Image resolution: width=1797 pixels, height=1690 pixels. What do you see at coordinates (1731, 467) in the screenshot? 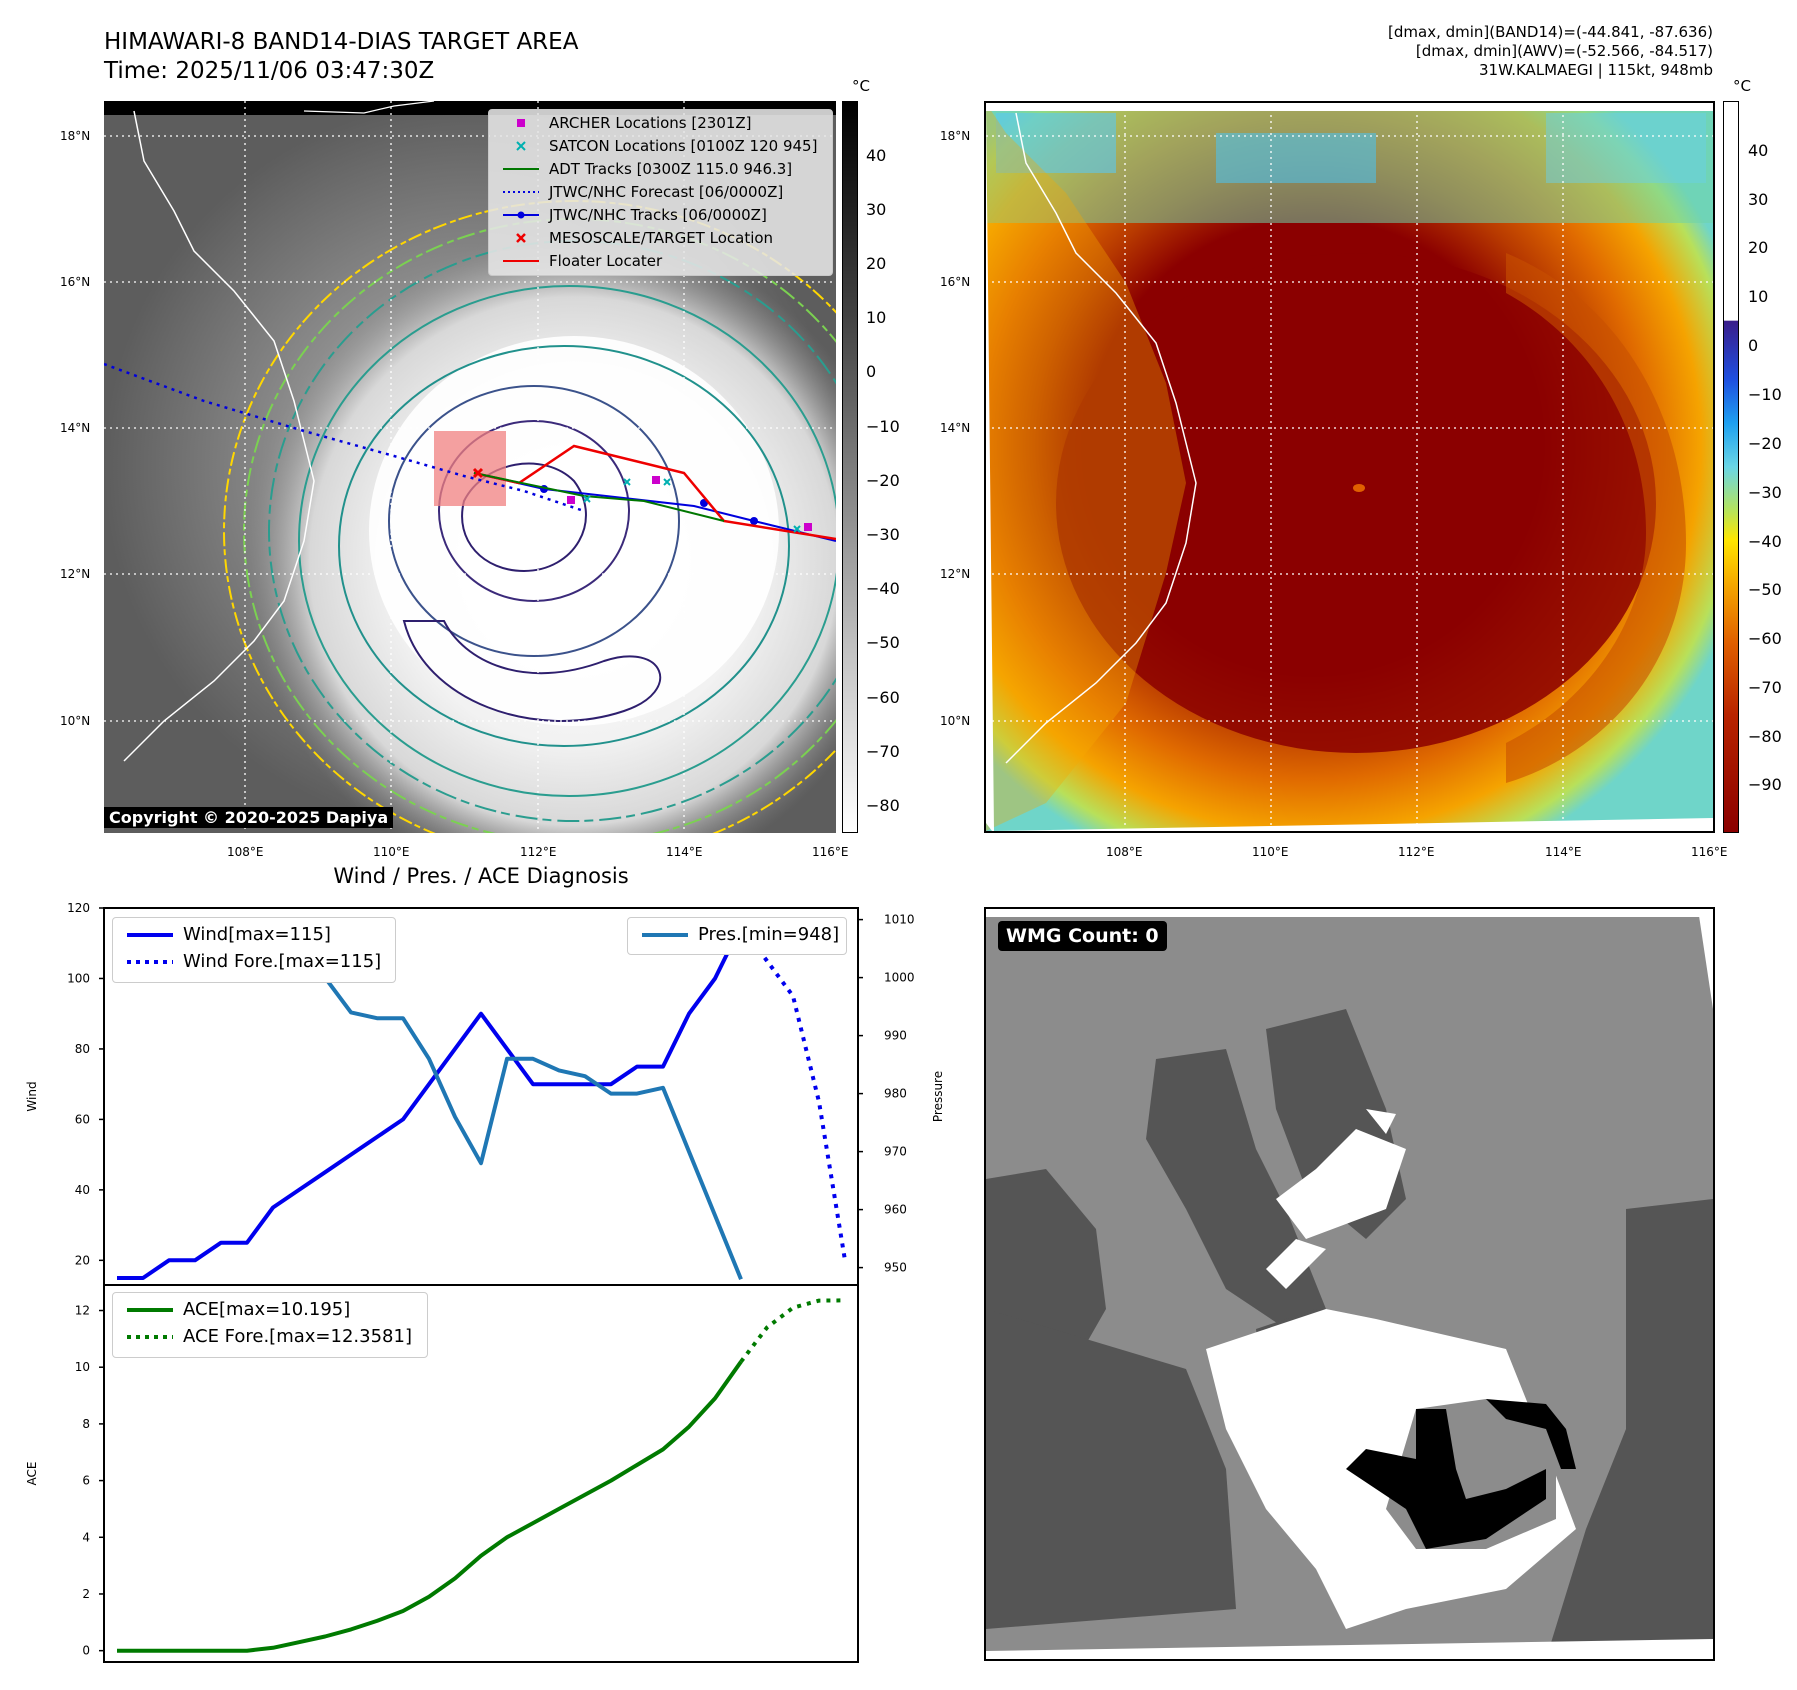
I see `awv-colorbar` at bounding box center [1731, 467].